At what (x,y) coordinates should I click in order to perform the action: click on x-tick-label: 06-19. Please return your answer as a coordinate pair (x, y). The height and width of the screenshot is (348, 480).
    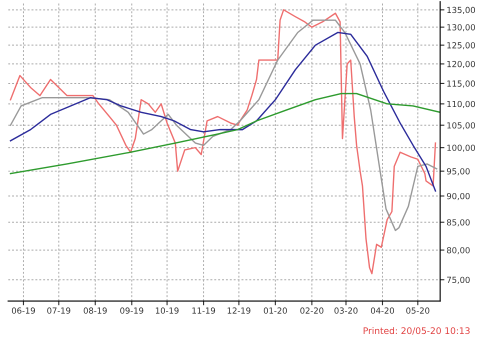
    Looking at the image, I should click on (23, 310).